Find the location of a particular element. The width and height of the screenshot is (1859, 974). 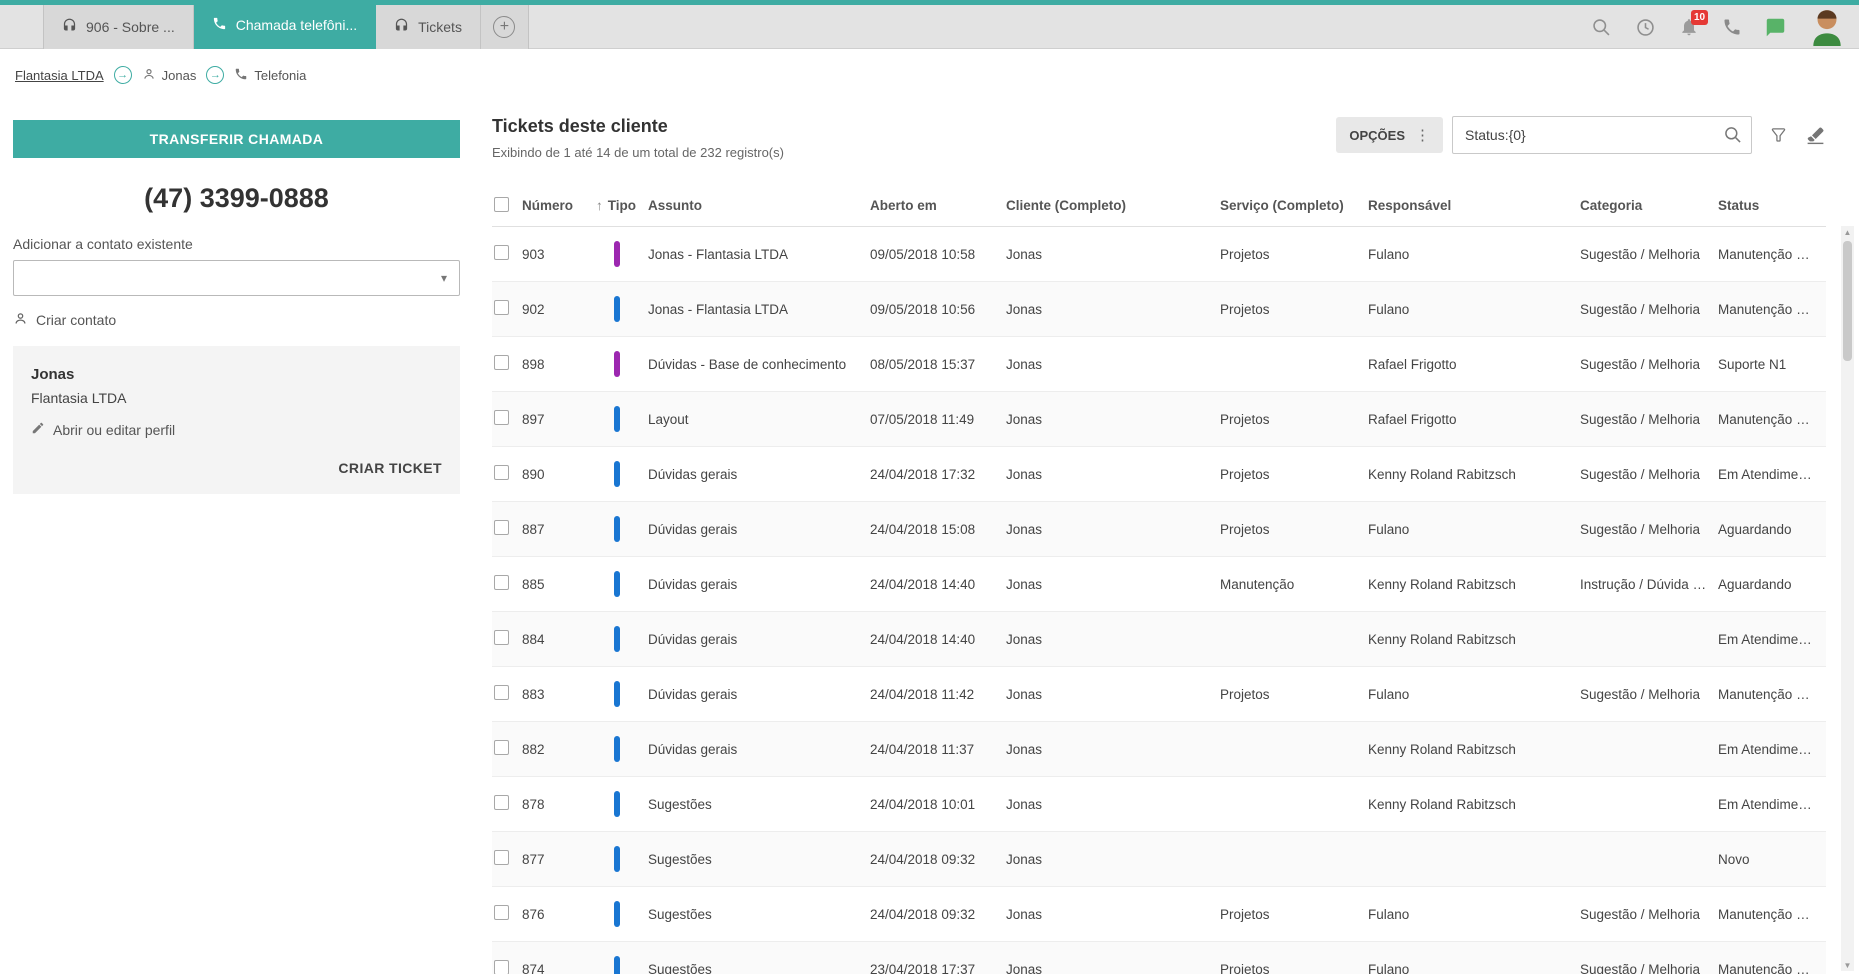

cell-servico: Projetos is located at coordinates (1245, 309).